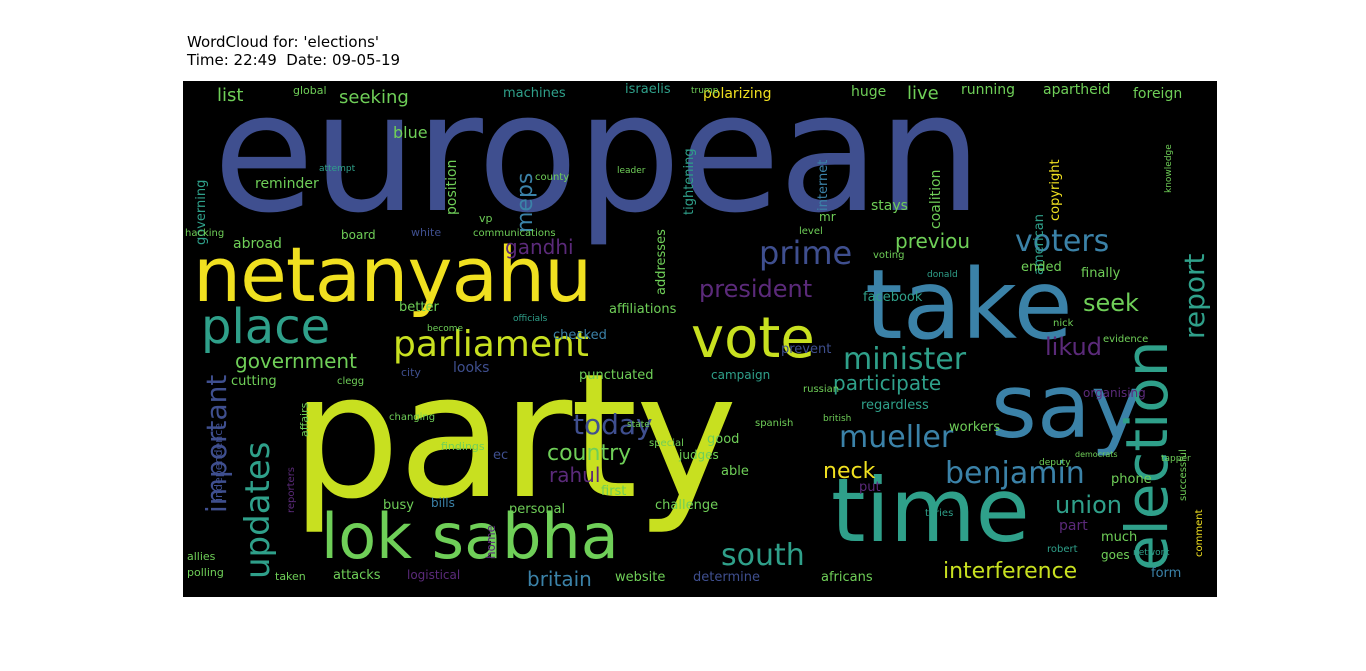 This screenshot has width=1366, height=671. I want to click on word-cutting: cutting, so click(254, 381).